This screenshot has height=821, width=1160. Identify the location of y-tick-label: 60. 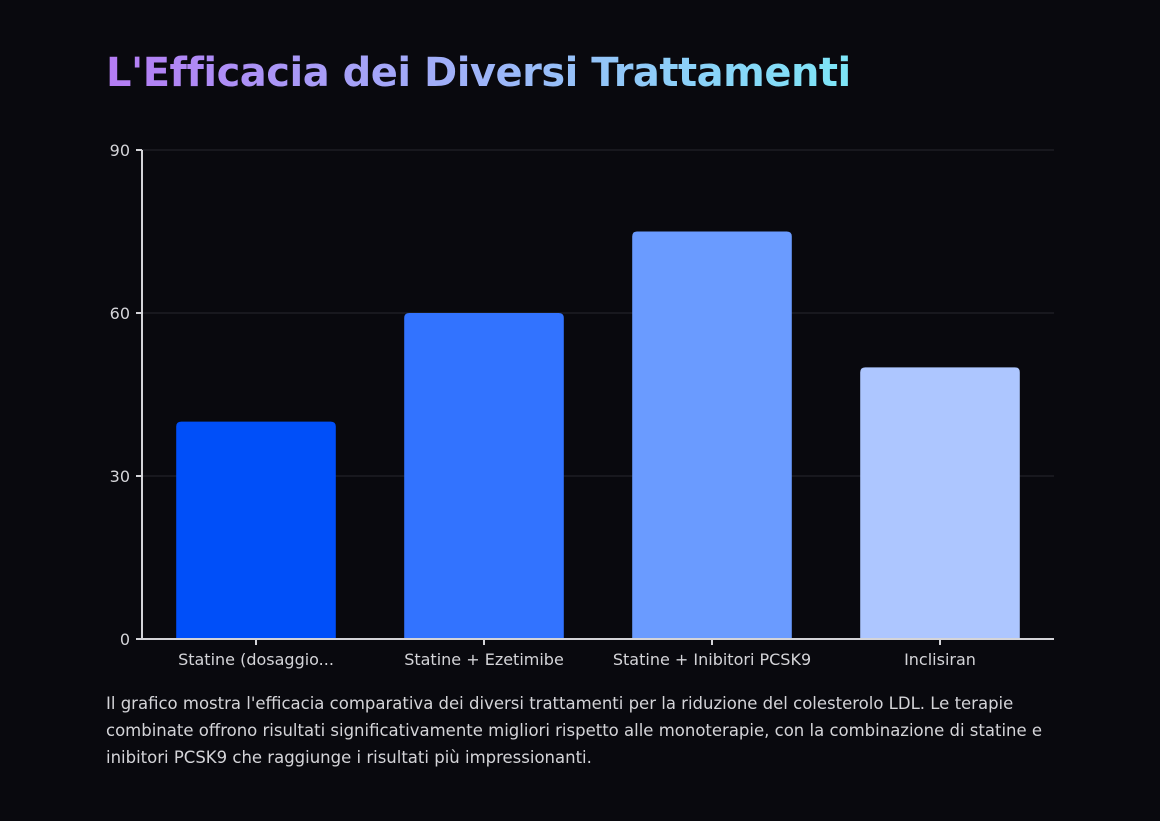
(120, 313).